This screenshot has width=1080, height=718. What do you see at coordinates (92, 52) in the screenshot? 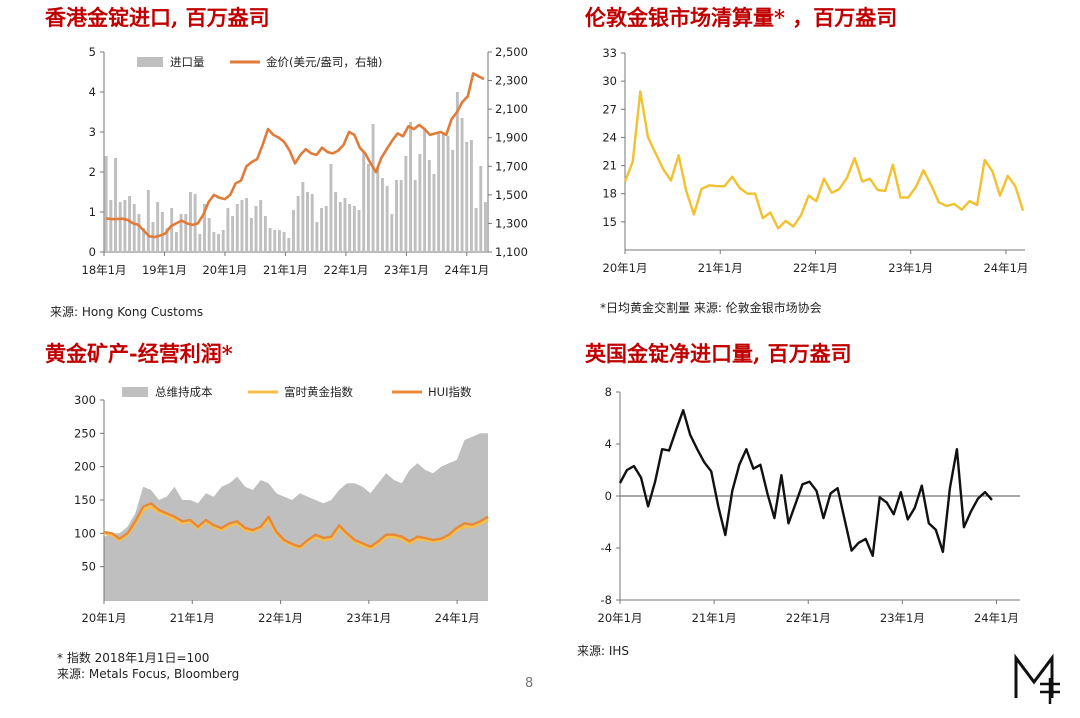
I see `hk-y-tick-label: 5` at bounding box center [92, 52].